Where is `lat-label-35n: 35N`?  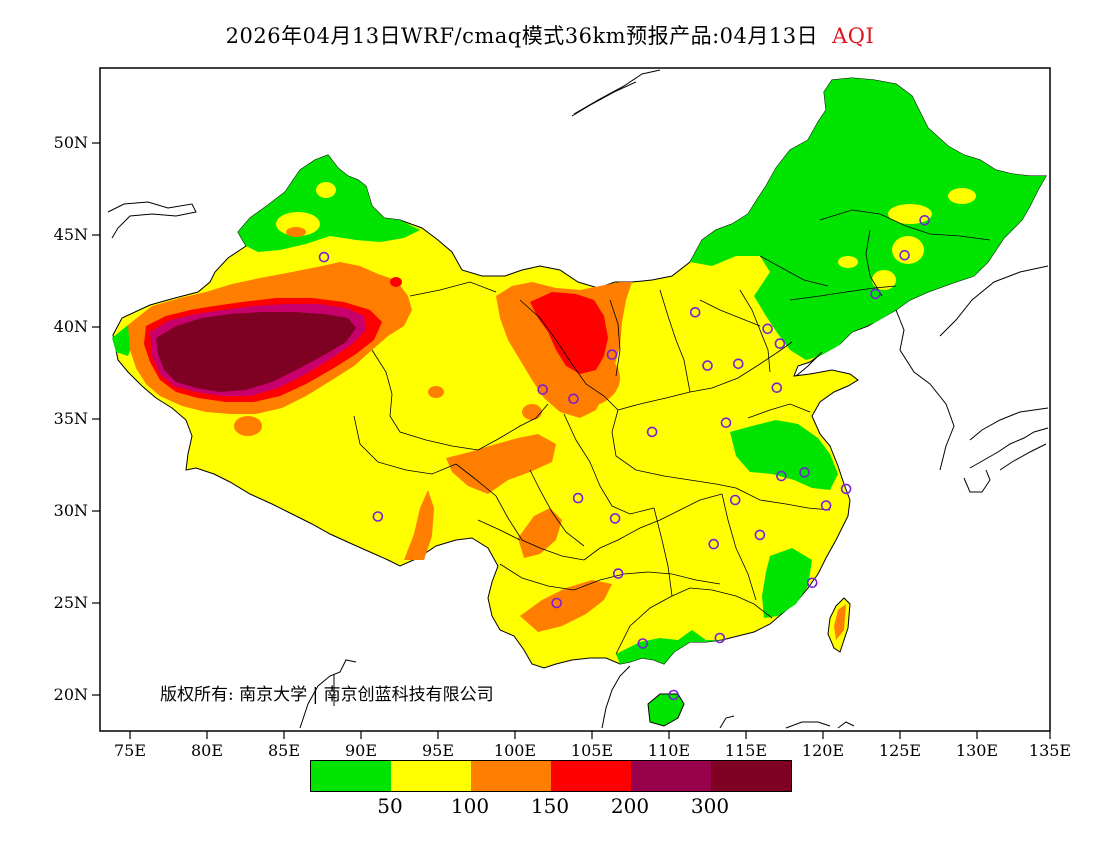
lat-label-35n: 35N is located at coordinates (70, 418).